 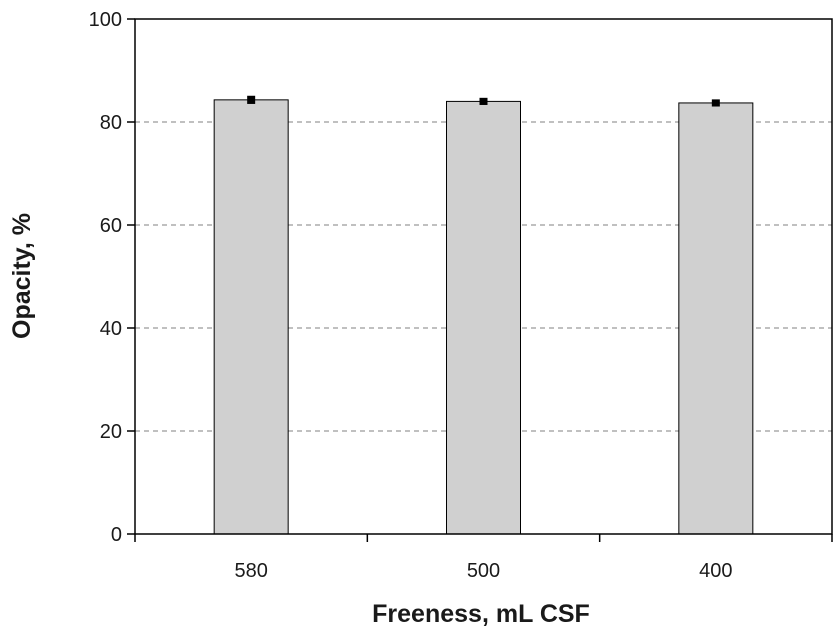 I want to click on error-bars, so click(x=483, y=101).